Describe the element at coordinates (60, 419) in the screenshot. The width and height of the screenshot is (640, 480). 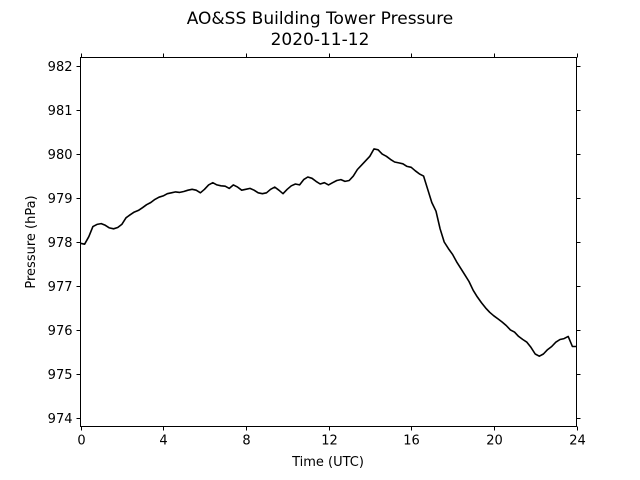
I see `y-tick-label: 974` at that location.